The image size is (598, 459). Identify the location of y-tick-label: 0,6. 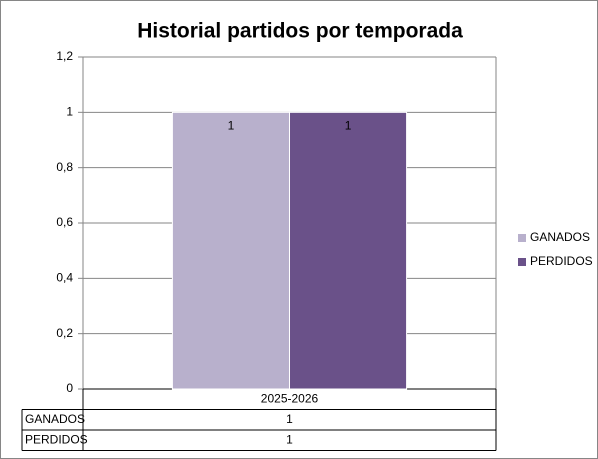
(64, 222).